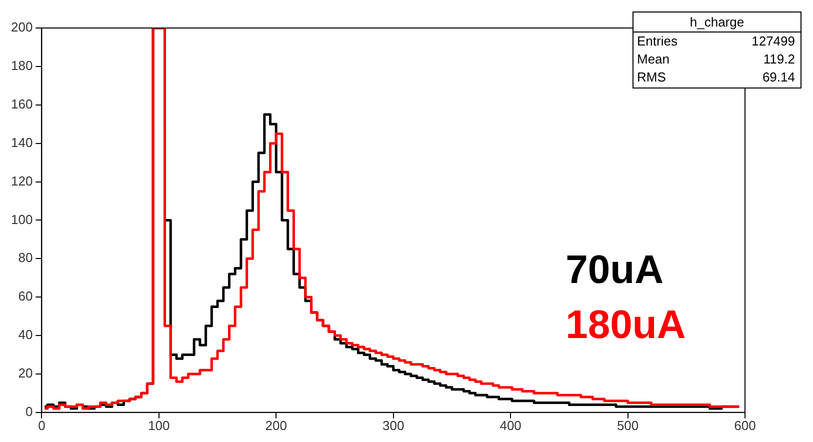 The image size is (813, 442). What do you see at coordinates (626, 325) in the screenshot?
I see `series-label: 180uA` at bounding box center [626, 325].